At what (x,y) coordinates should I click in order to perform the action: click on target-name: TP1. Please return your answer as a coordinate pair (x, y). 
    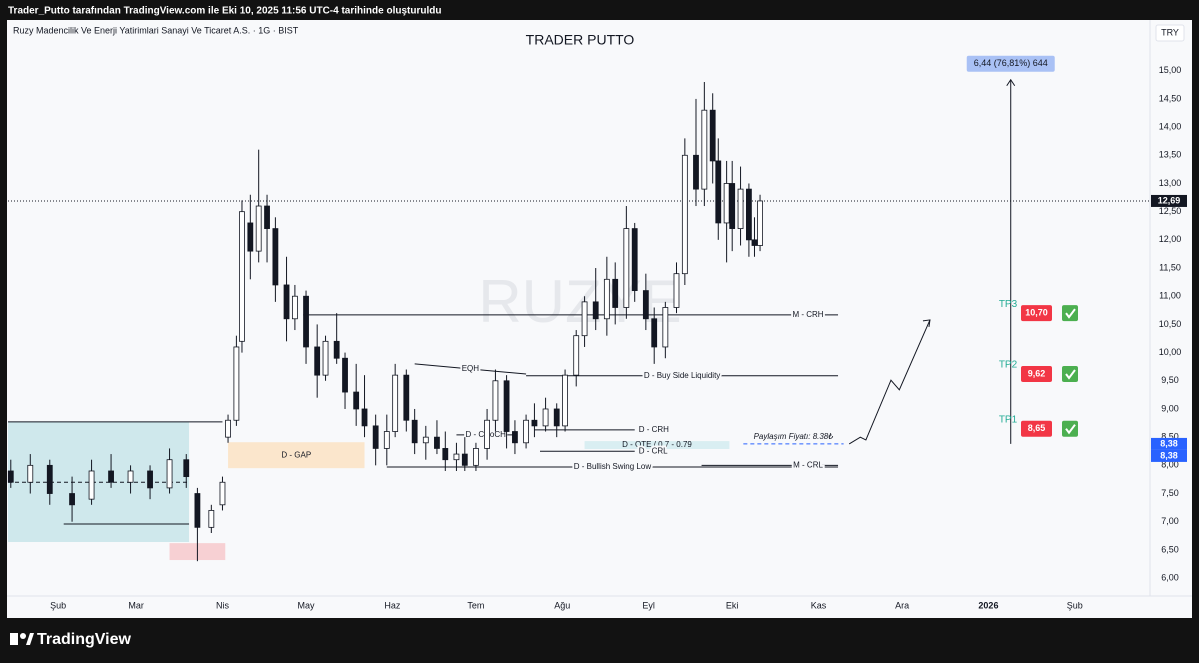
    Looking at the image, I should click on (1008, 419).